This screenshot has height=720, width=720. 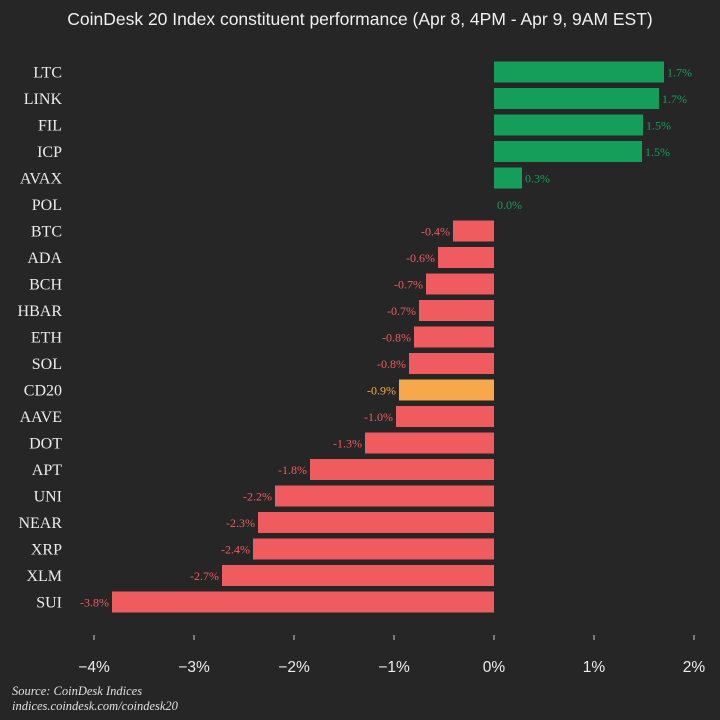 I want to click on bar-link, so click(x=576, y=98).